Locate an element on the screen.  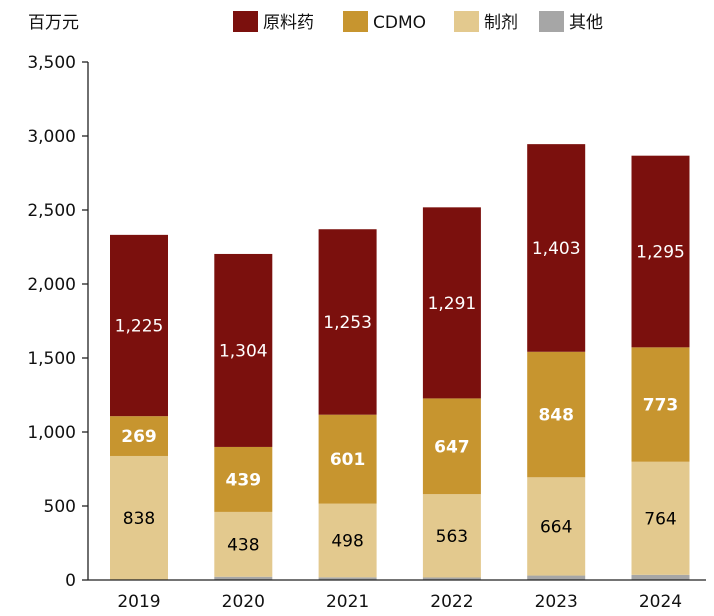
data-label: 773 is located at coordinates (661, 406).